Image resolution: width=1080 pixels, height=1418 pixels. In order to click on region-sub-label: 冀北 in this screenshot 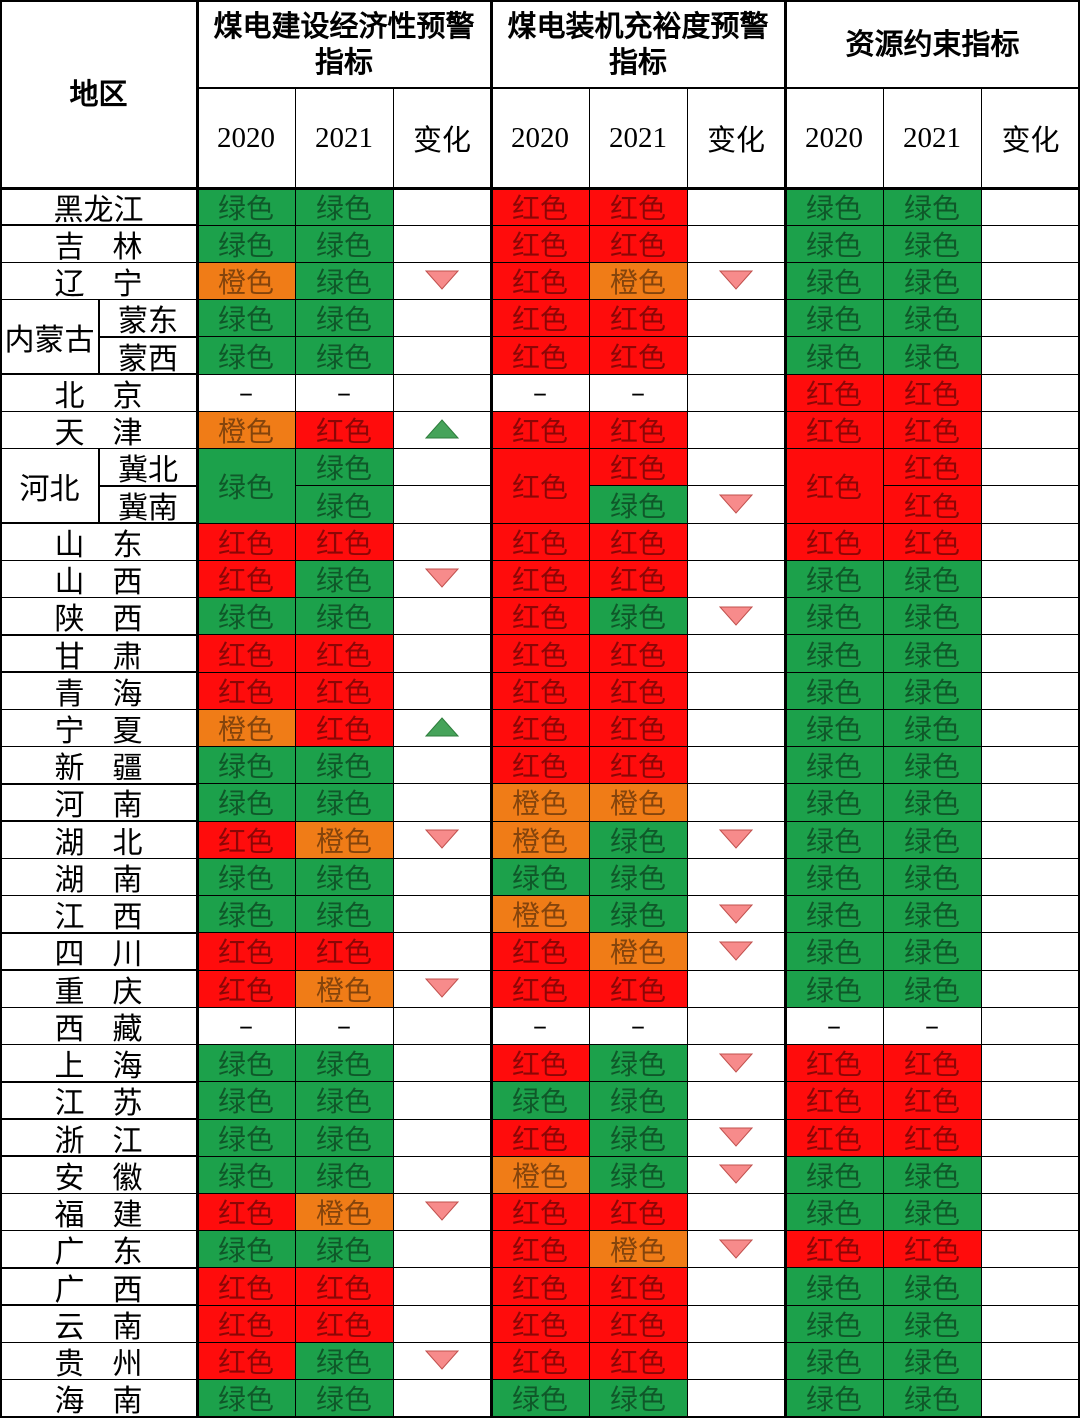, I will do `click(148, 469)`.